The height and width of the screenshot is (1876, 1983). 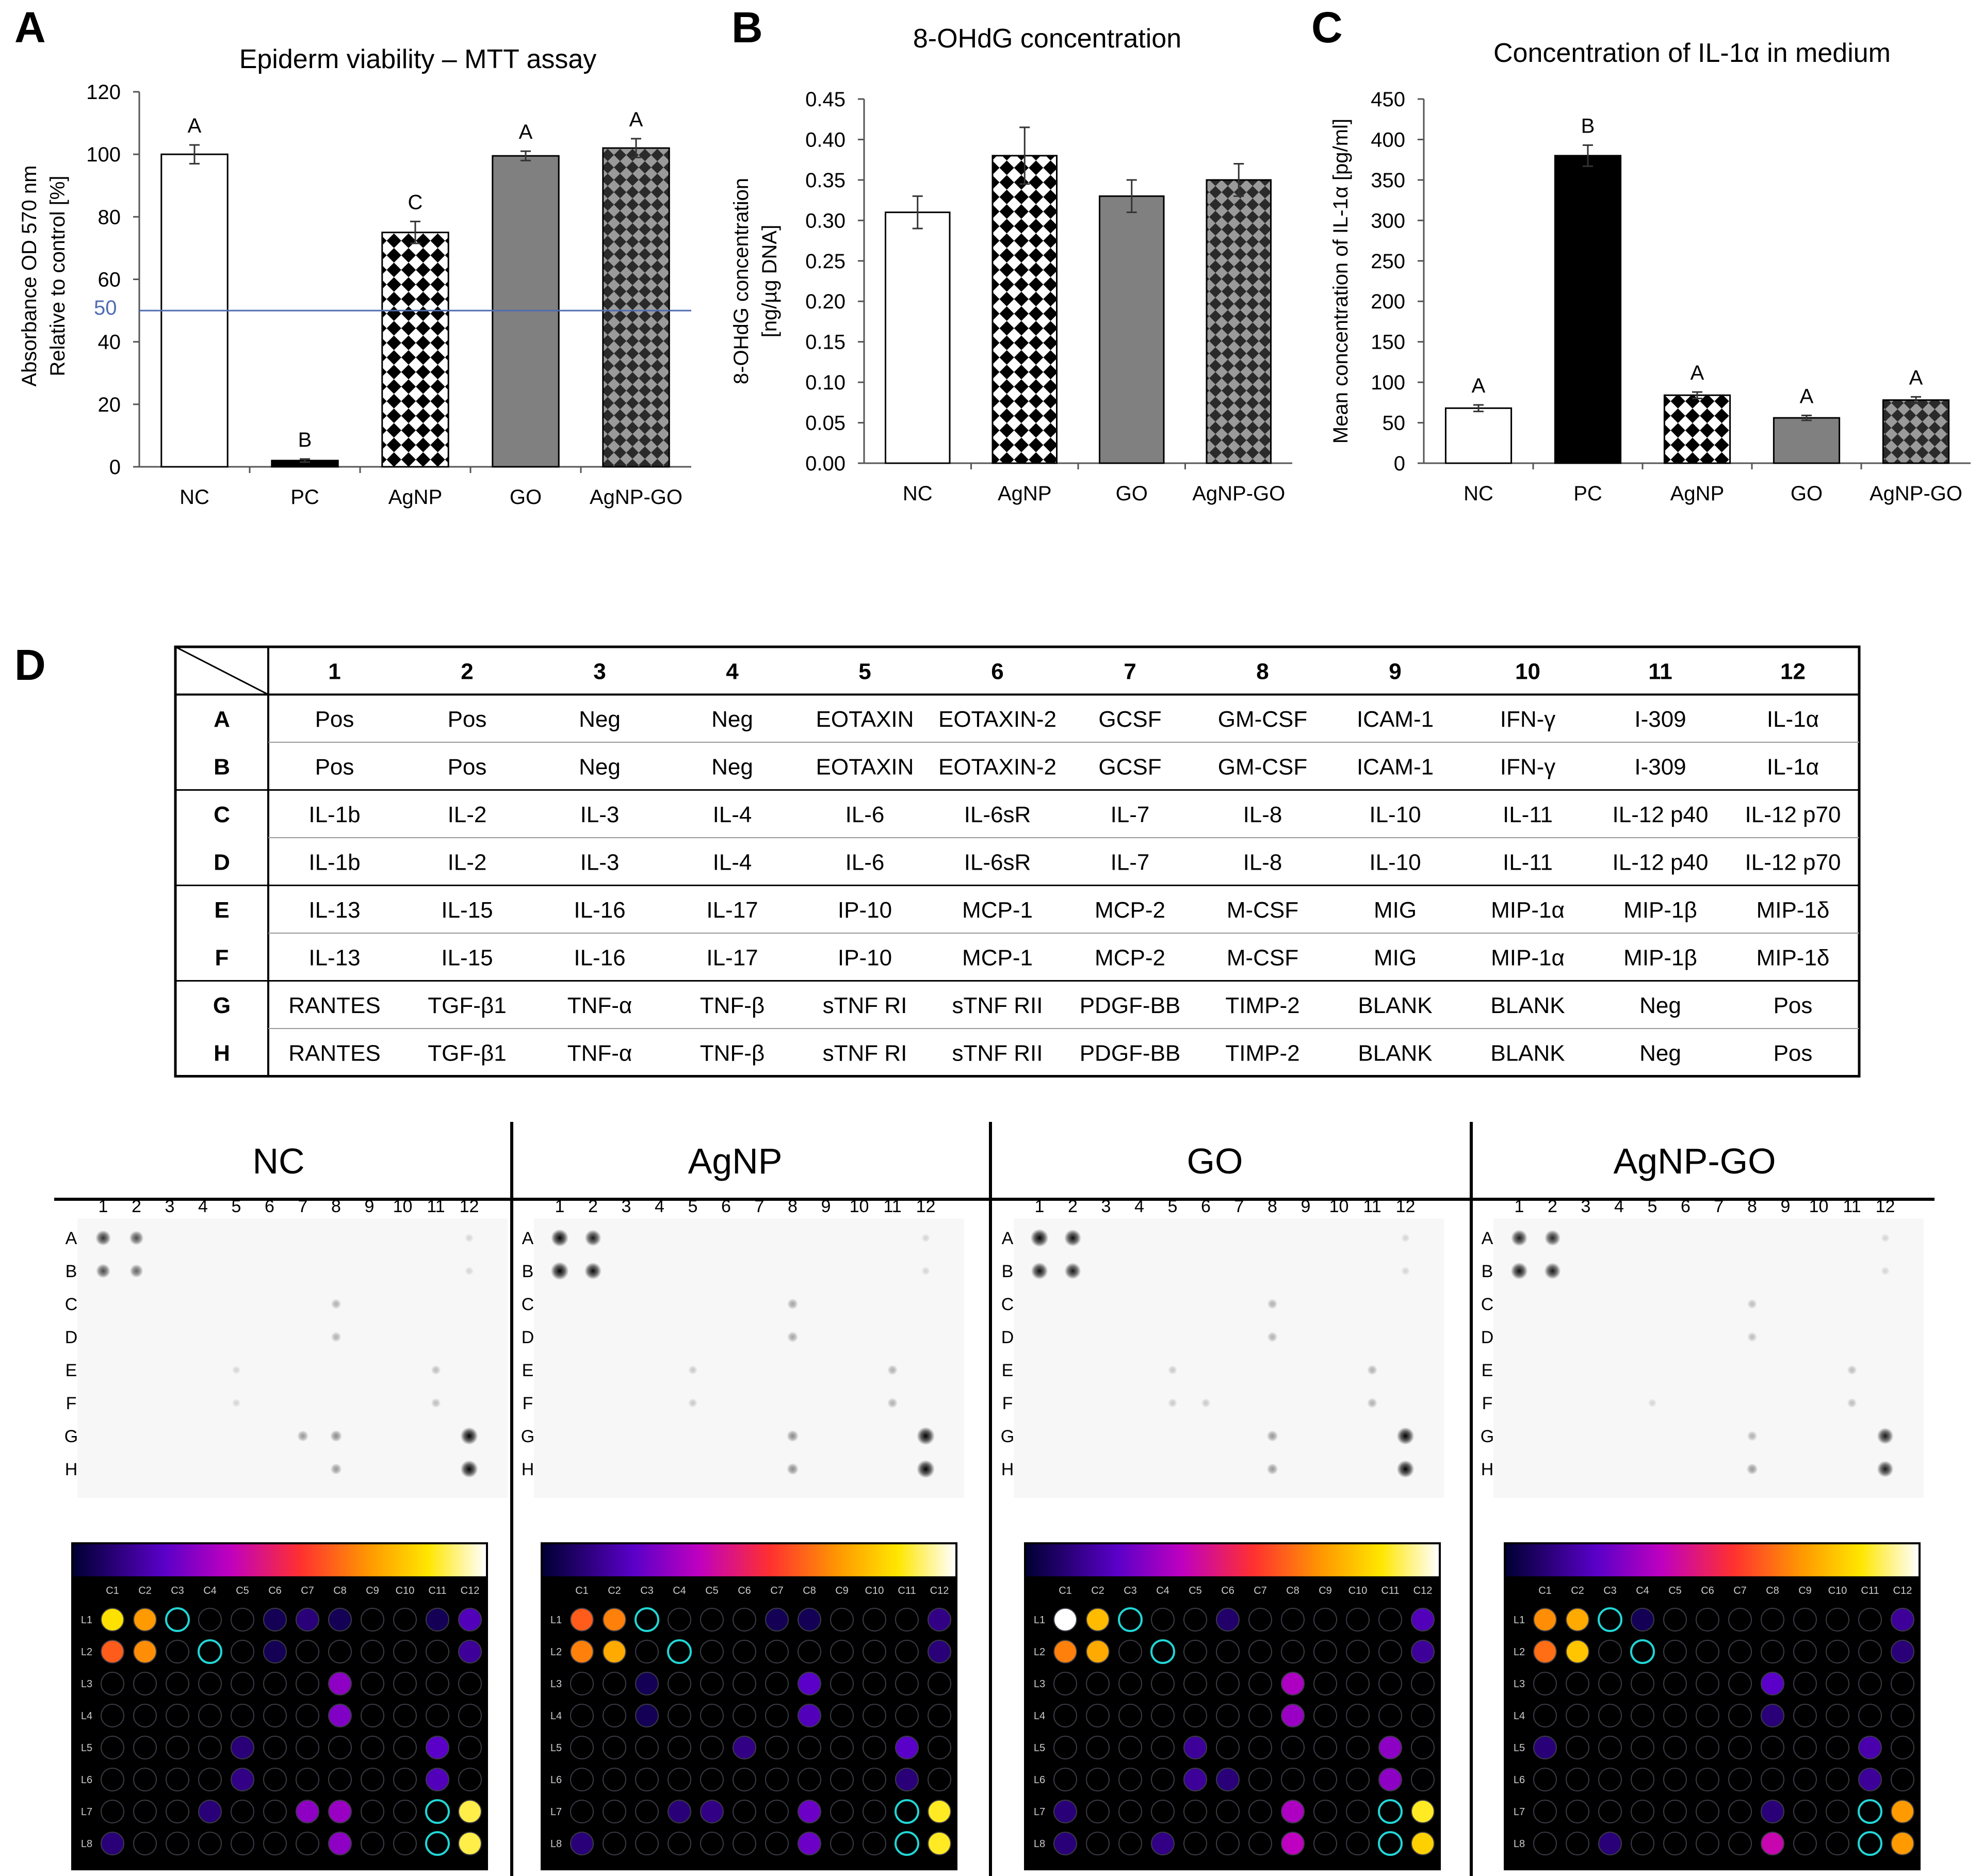 What do you see at coordinates (825, 382) in the screenshot?
I see `y-tick-label: 0.10` at bounding box center [825, 382].